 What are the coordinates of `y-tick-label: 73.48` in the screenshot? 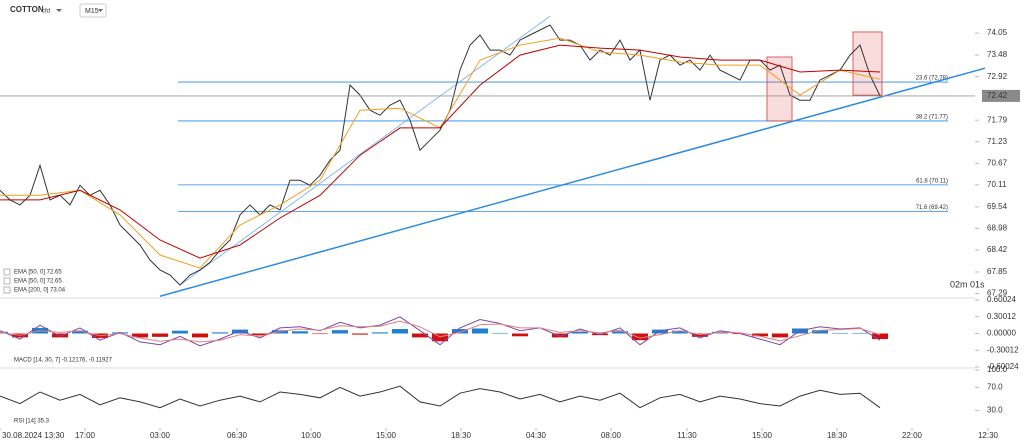 It's located at (997, 54).